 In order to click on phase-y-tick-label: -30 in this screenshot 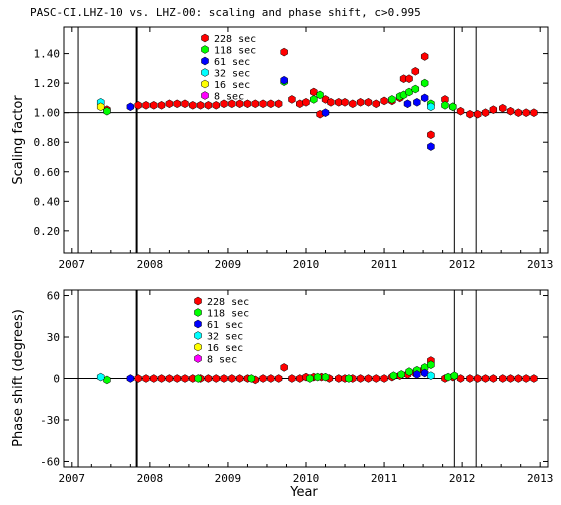, I will do `click(50, 420)`.